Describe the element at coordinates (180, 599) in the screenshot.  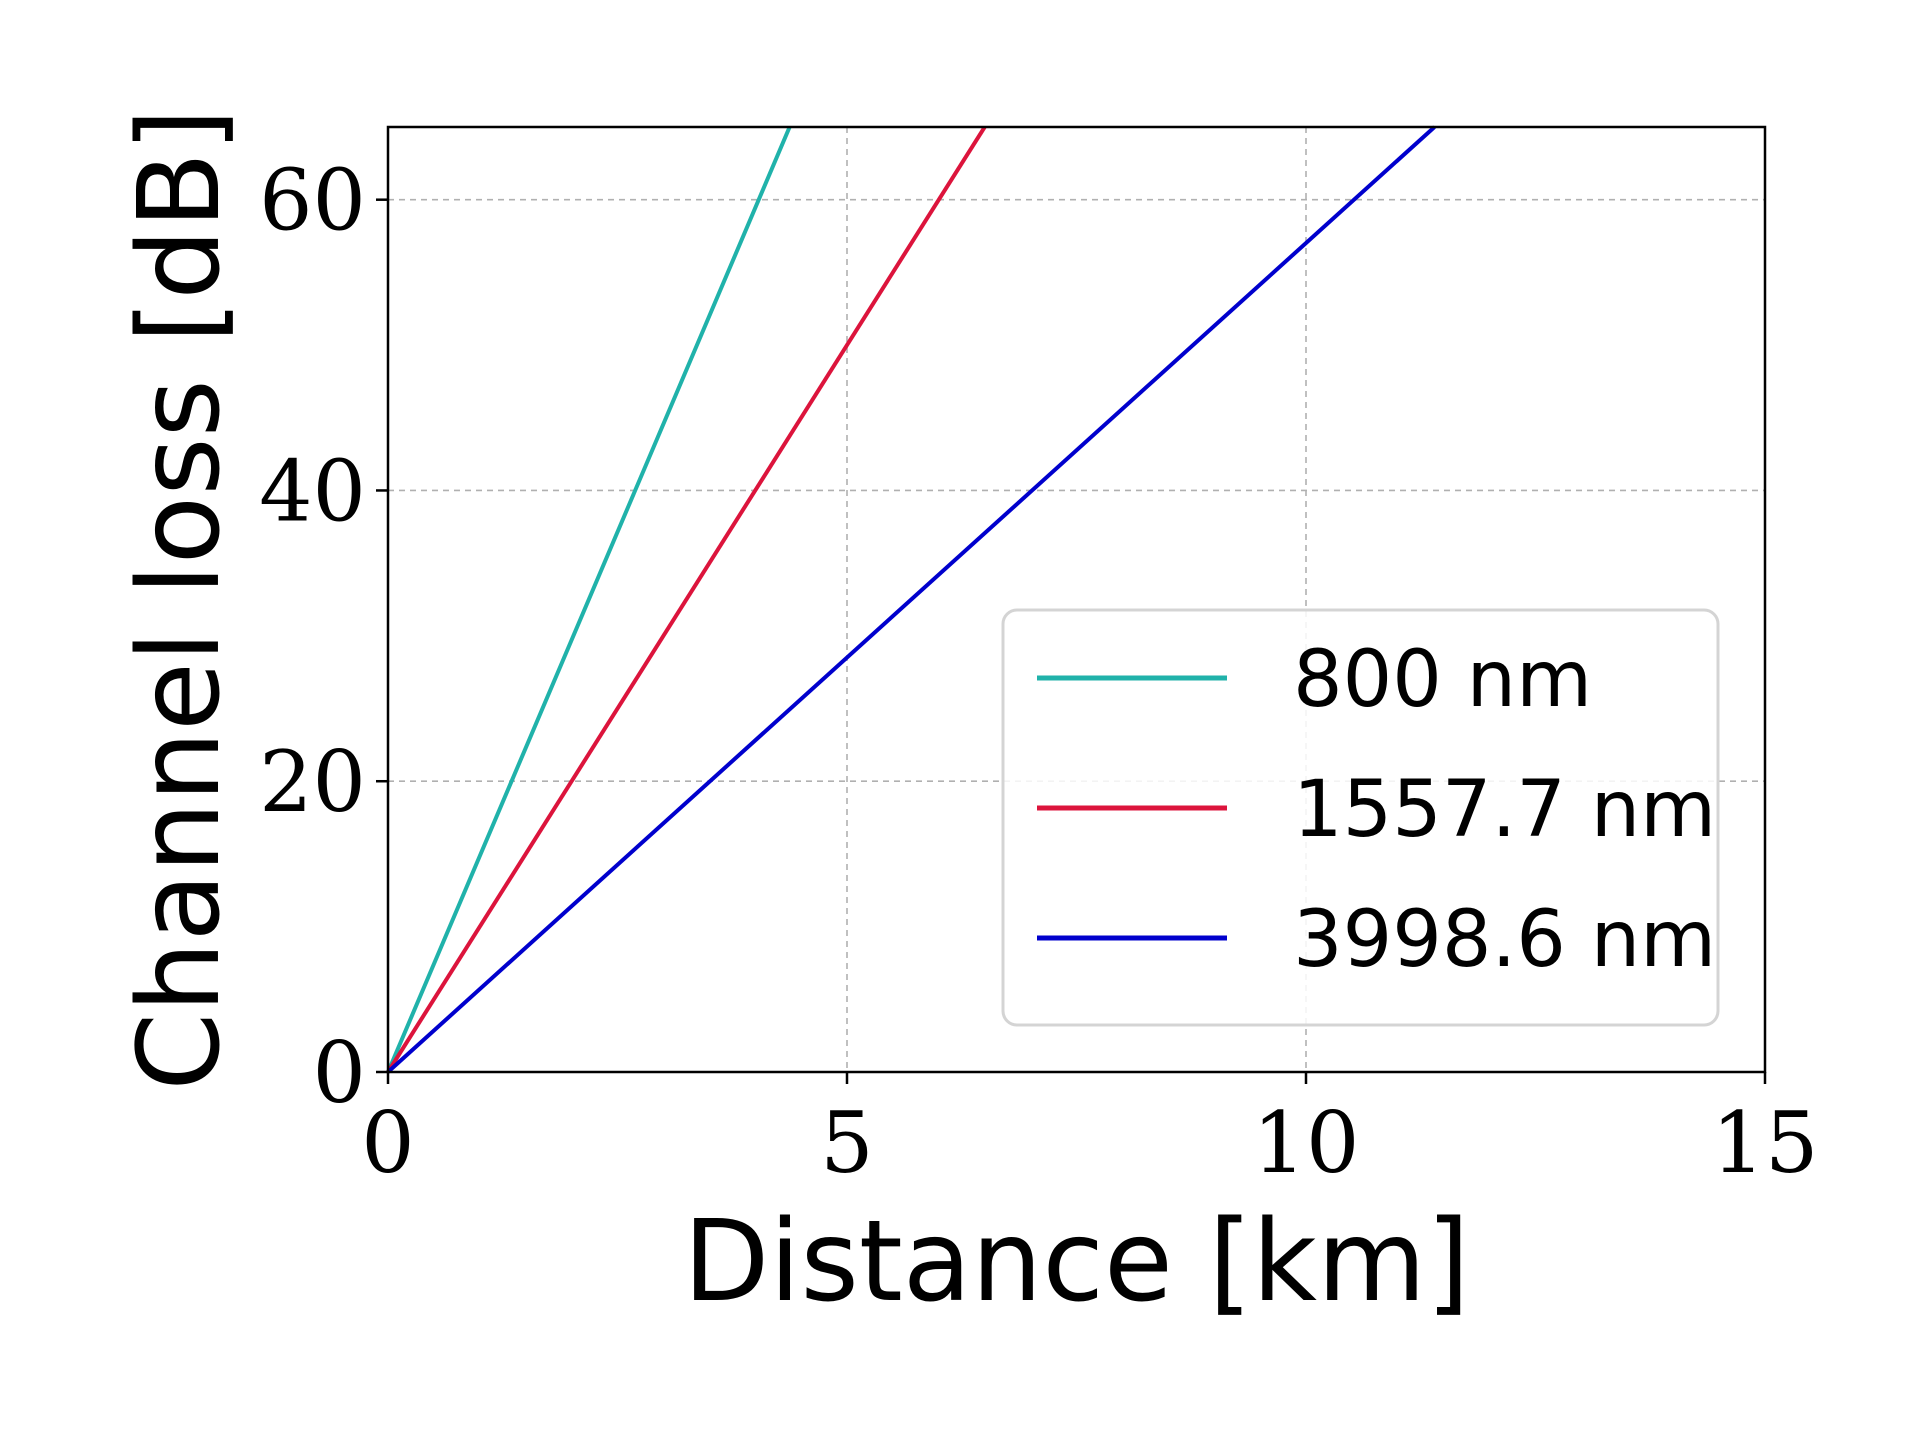
I see `y-axis-title: Channel loss [dB]` at that location.